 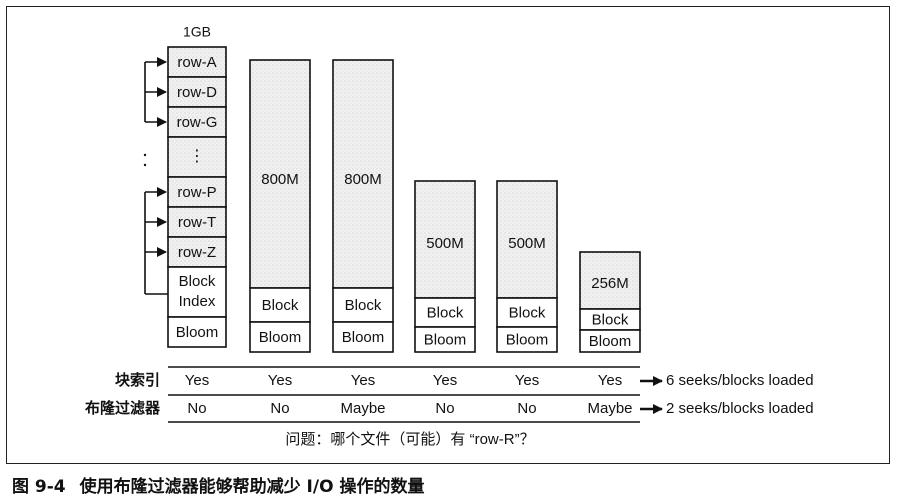 I want to click on store-file-size-label: 256M, so click(x=610, y=283).